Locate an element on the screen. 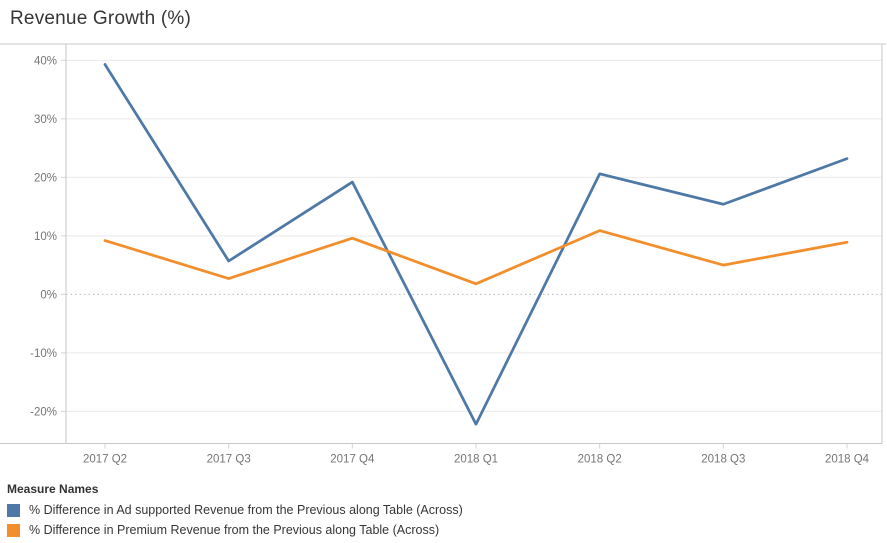 The width and height of the screenshot is (887, 543). y-axis-label: 30% is located at coordinates (45, 120).